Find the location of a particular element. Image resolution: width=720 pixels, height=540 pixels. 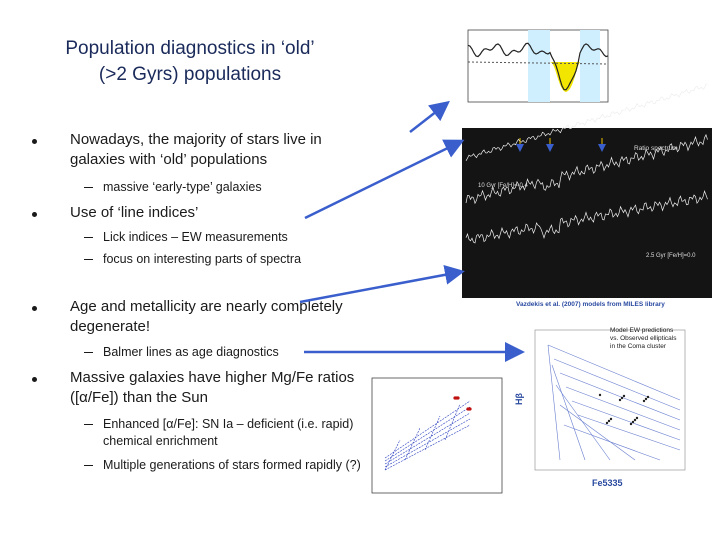

sub-bullet: focus on interesting parts of spectra is located at coordinates (202, 259).